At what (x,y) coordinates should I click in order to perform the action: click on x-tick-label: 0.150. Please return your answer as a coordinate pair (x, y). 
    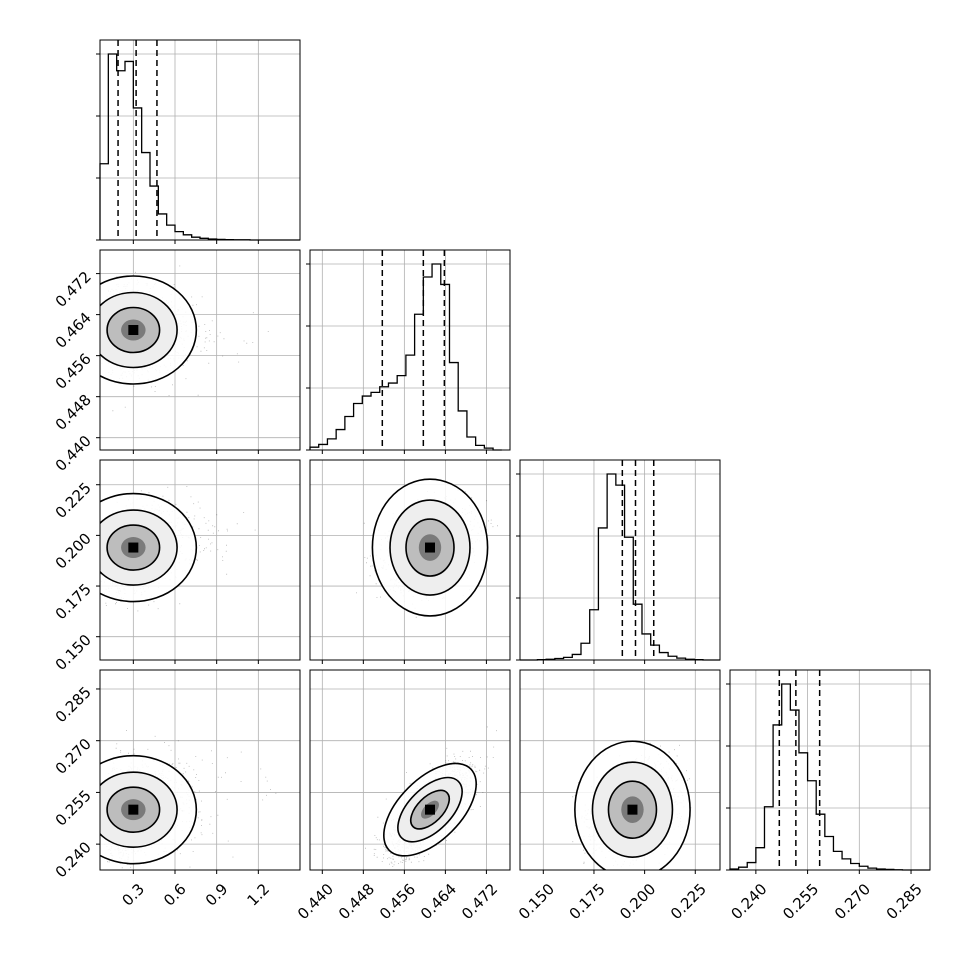
    Looking at the image, I should click on (536, 901).